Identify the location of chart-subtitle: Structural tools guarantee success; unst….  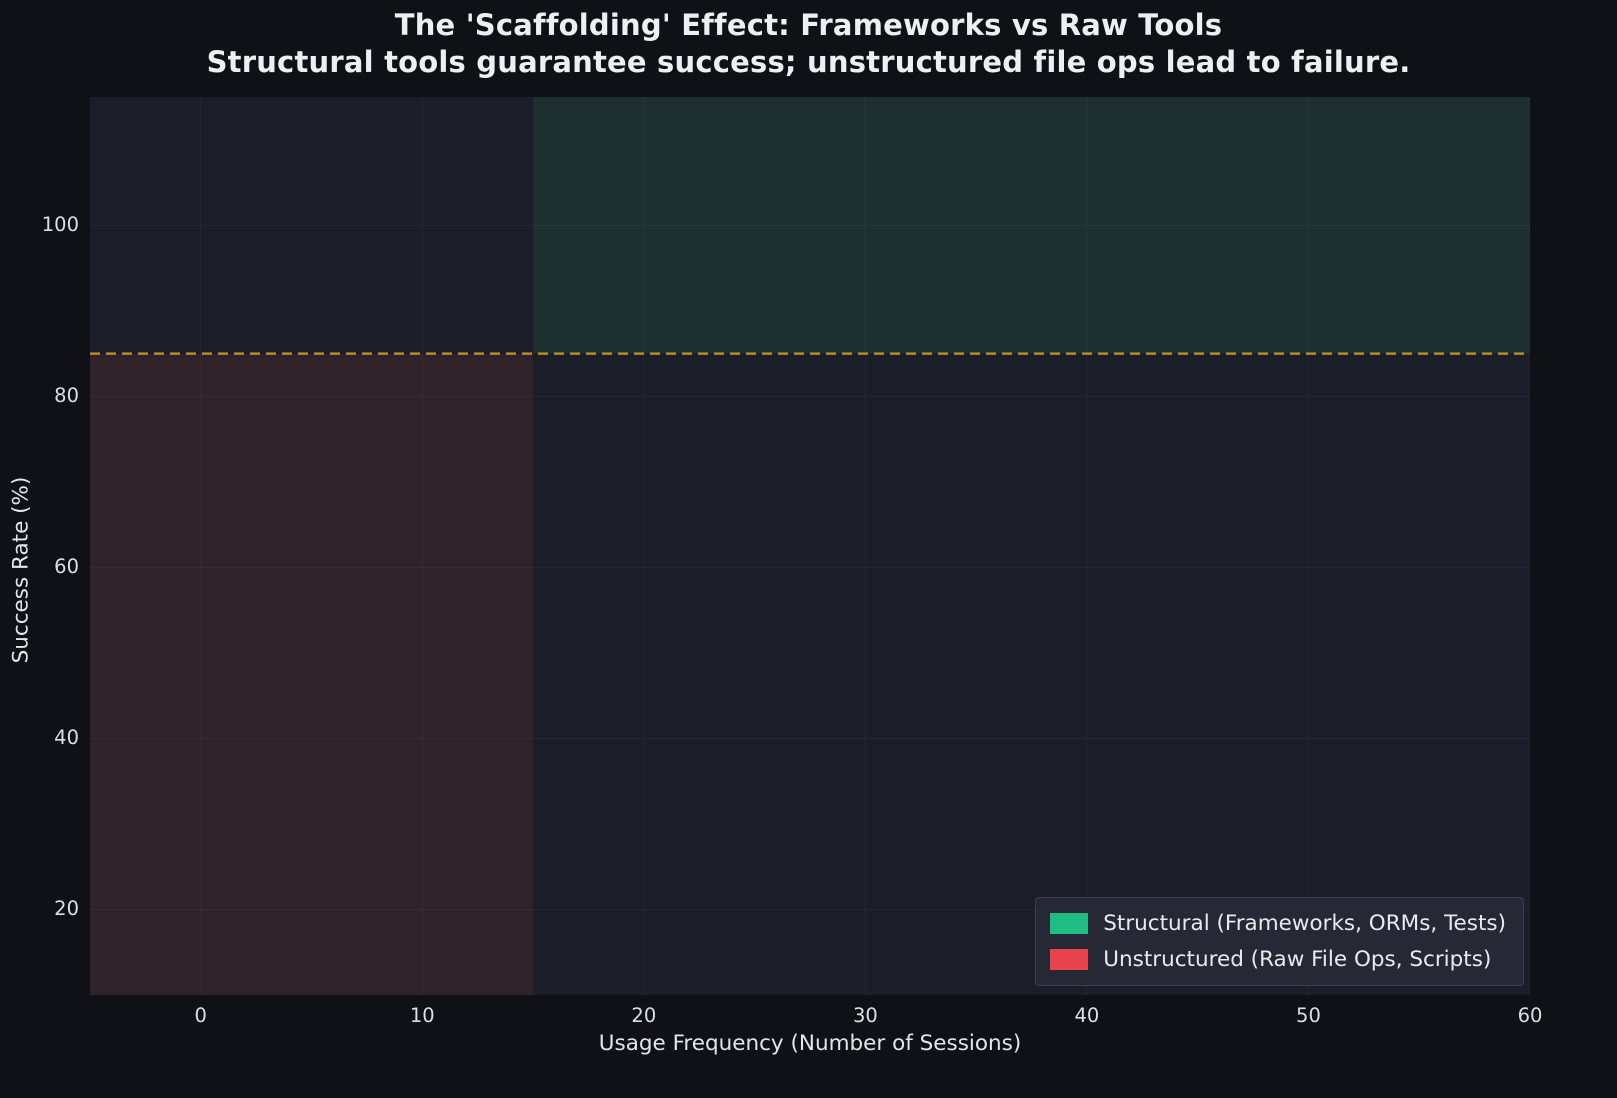
(808, 62).